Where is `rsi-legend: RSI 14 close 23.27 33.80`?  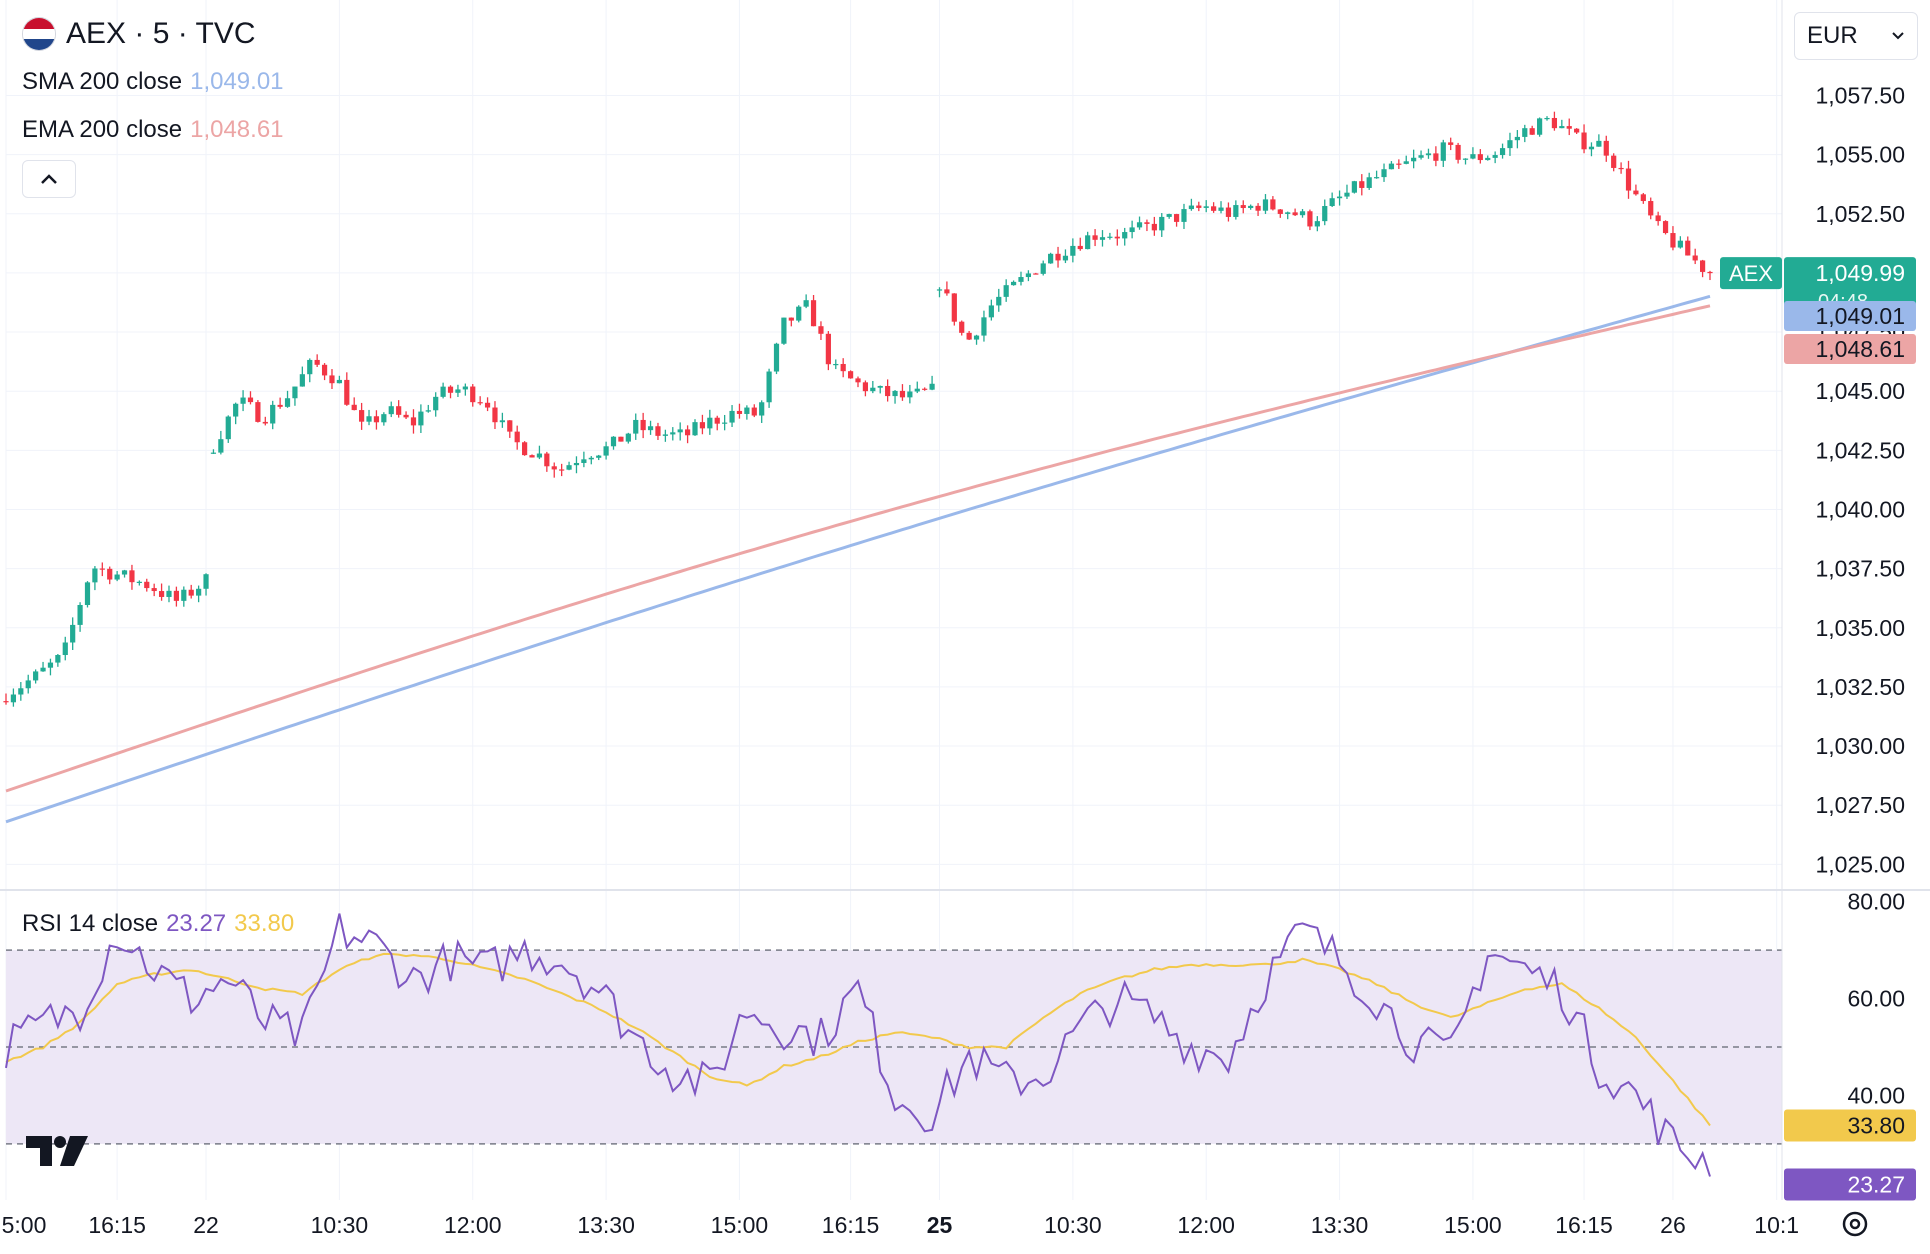
rsi-legend: RSI 14 close 23.27 33.80 is located at coordinates (158, 924).